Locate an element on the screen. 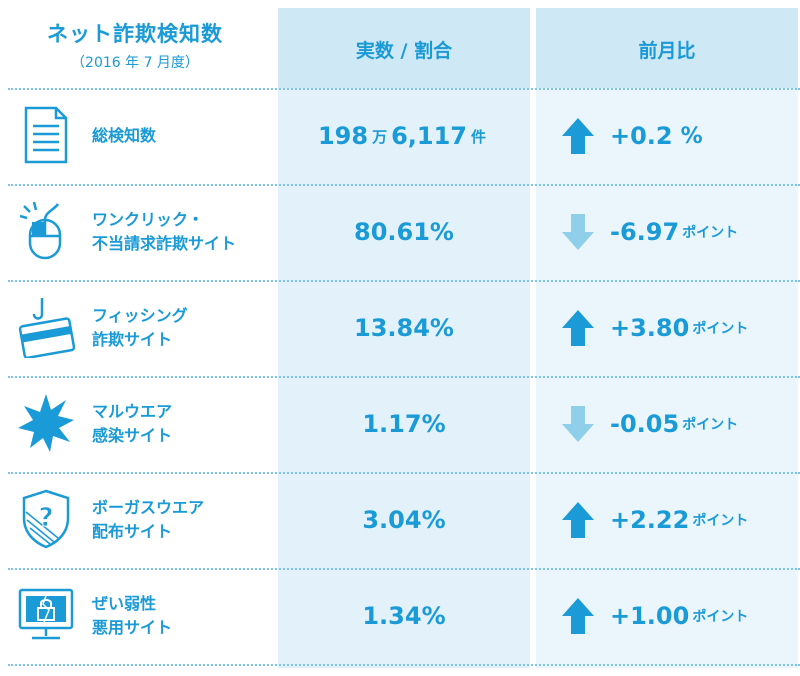  table-row: 総検知数 198 万 6,117 件 +0.2 % is located at coordinates (400, 136).